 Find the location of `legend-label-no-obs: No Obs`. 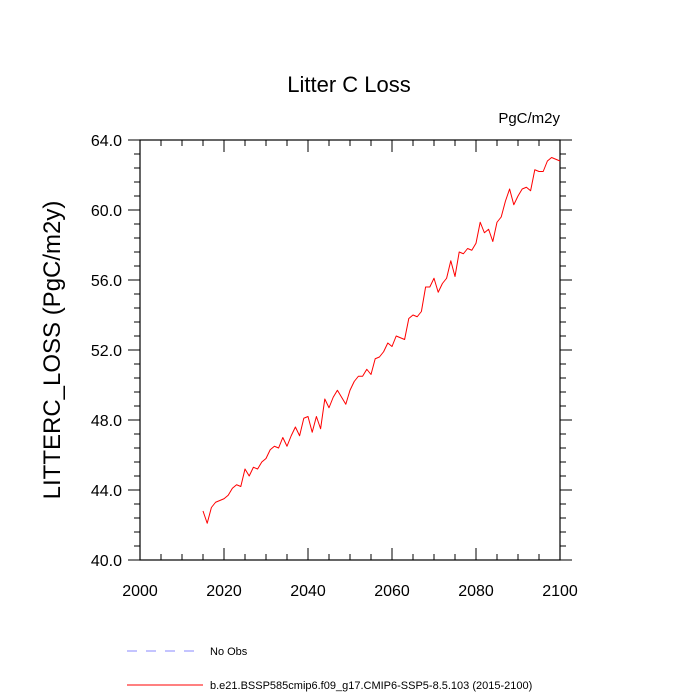

legend-label-no-obs: No Obs is located at coordinates (229, 652).